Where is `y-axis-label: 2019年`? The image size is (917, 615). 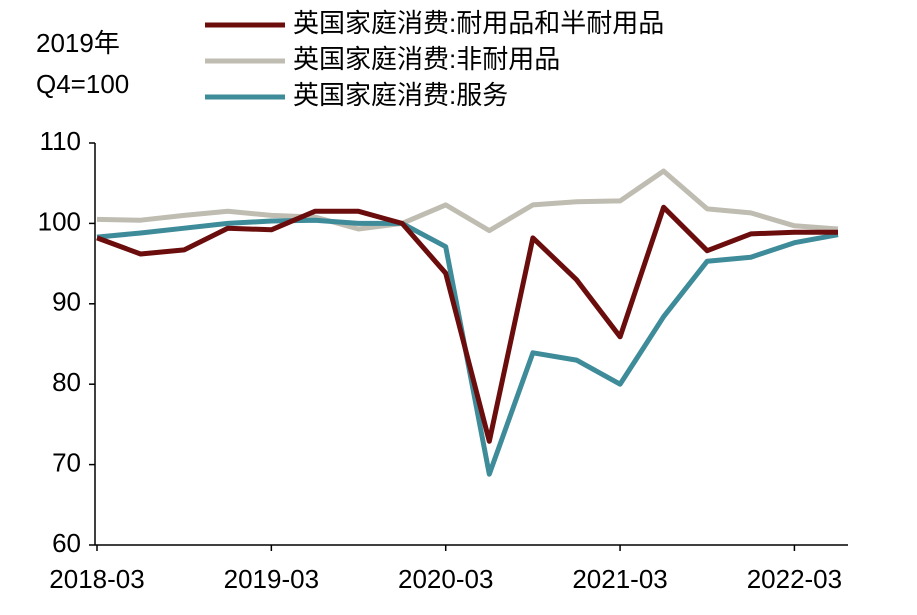
y-axis-label: 2019年 is located at coordinates (78, 43).